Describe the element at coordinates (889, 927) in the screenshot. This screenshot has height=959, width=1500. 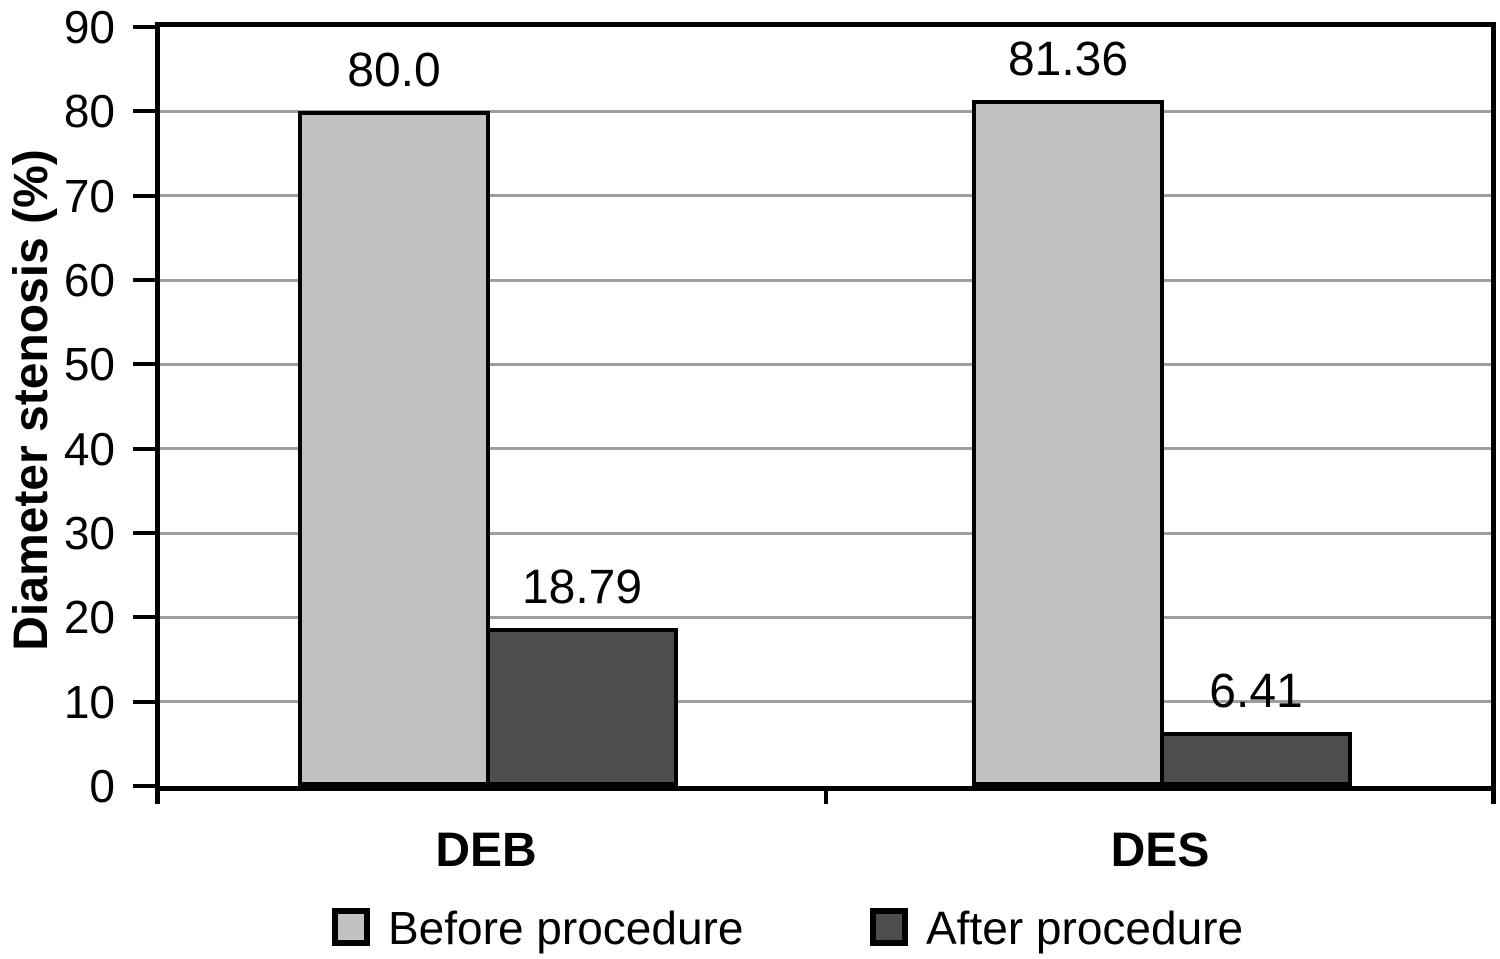
I see `legend-swatch-after-icon` at that location.